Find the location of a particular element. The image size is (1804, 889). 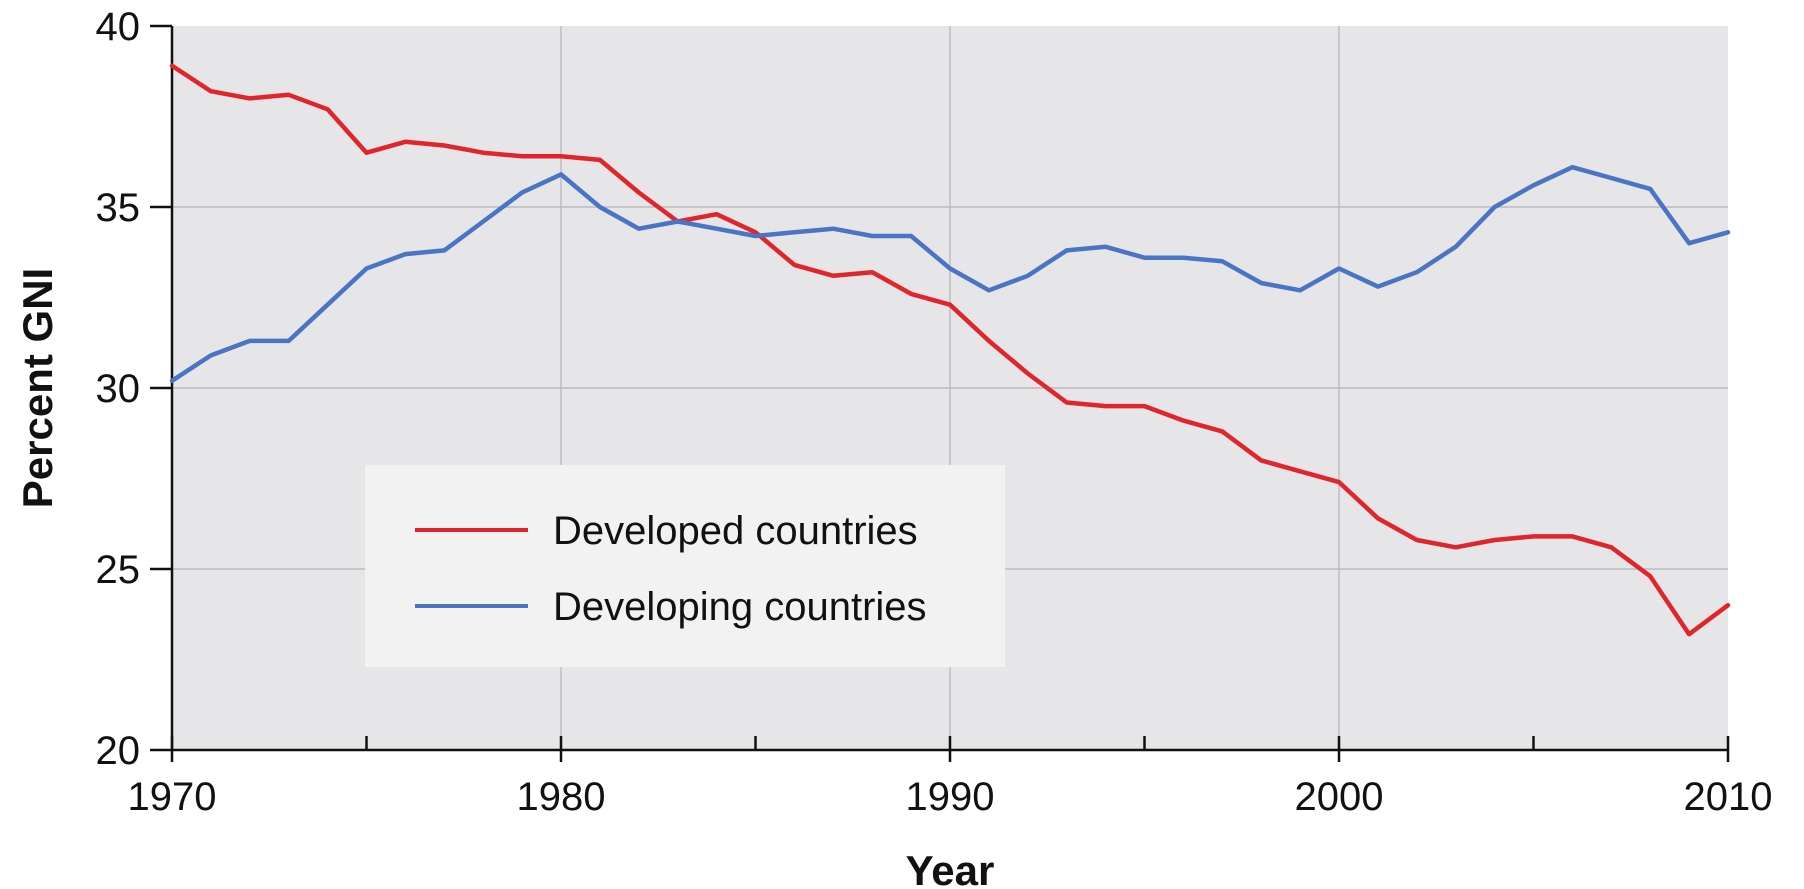

legend-label-developing: Developing countries is located at coordinates (740, 607).